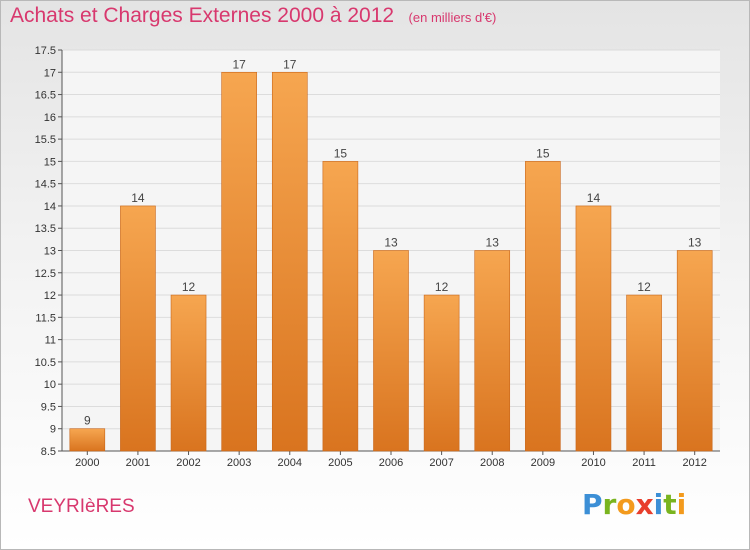 This screenshot has height=550, width=750. I want to click on y-tick-label: 14.5, so click(45, 185).